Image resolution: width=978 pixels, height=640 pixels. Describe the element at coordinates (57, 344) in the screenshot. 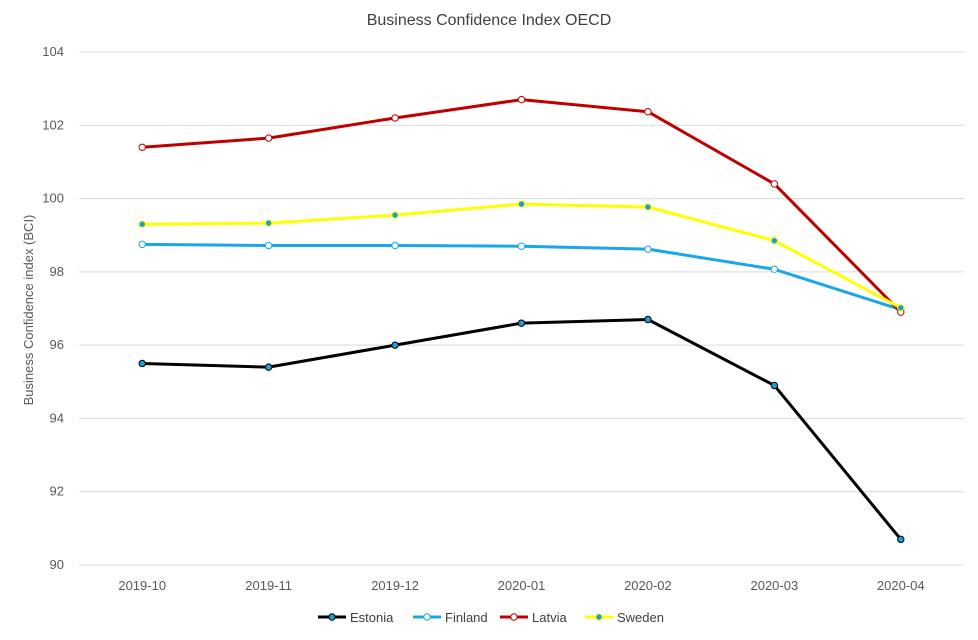

I see `y-tick-label: 96` at that location.